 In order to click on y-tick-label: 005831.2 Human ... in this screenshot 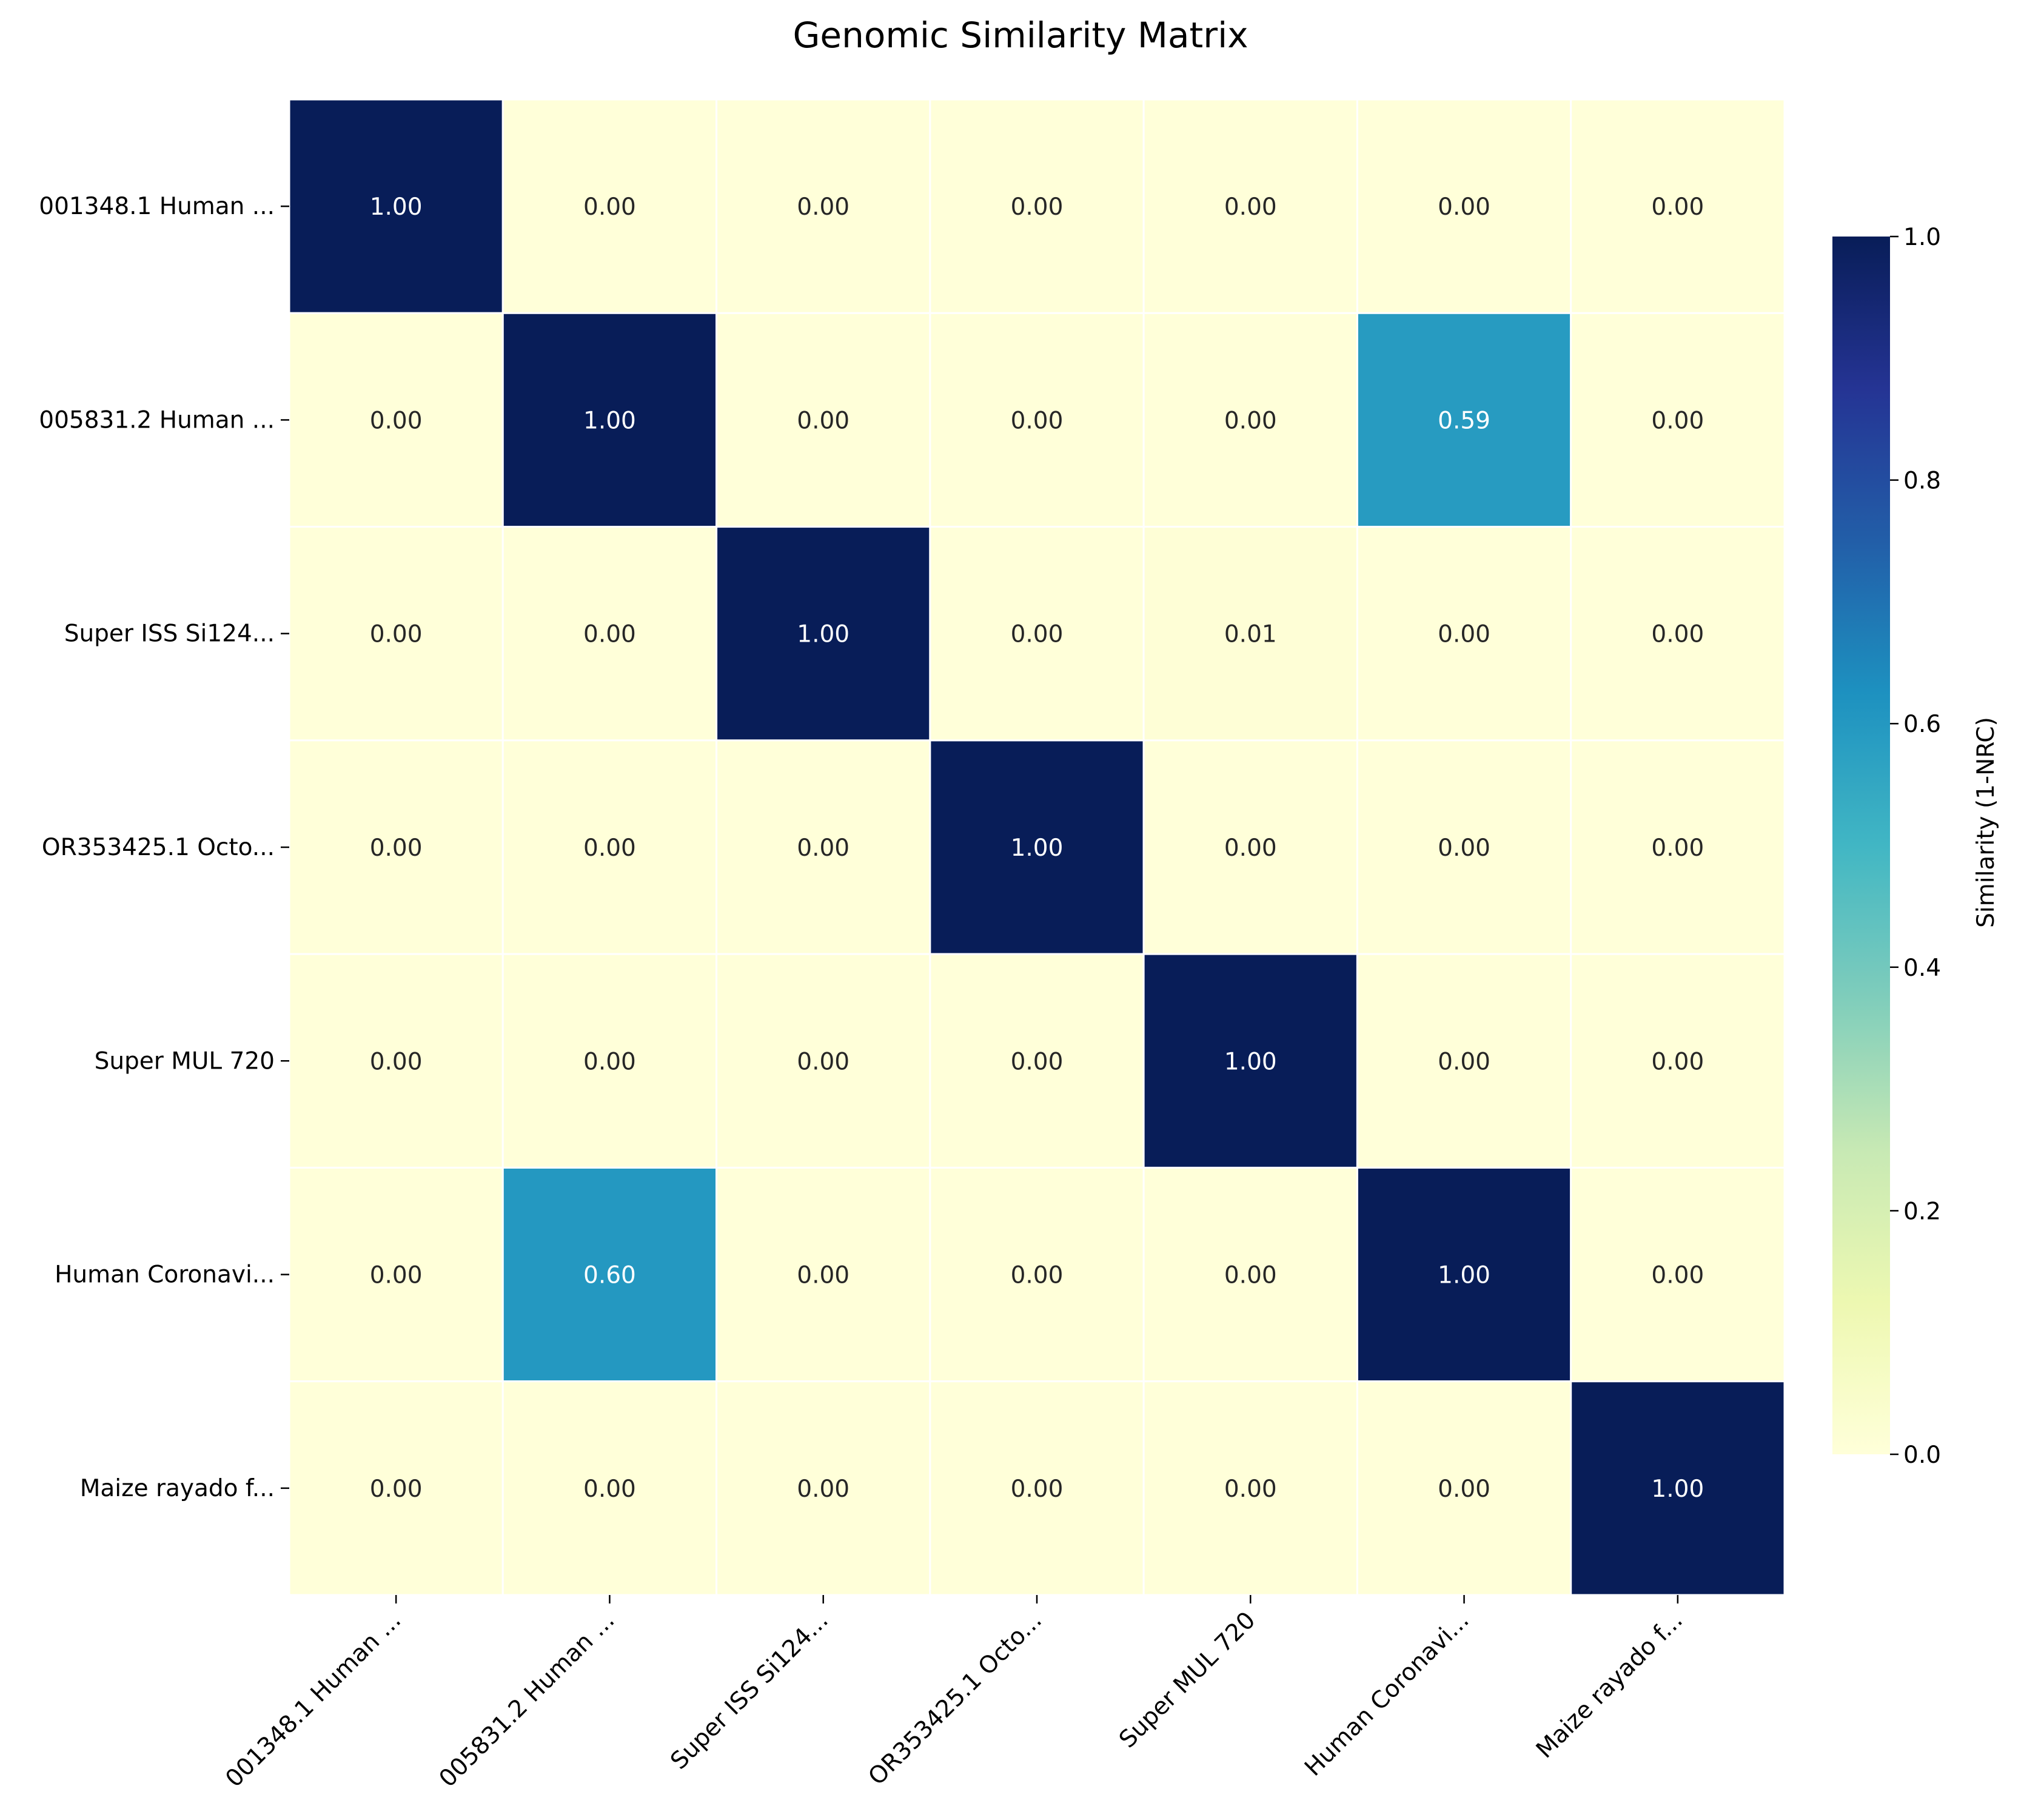, I will do `click(157, 420)`.